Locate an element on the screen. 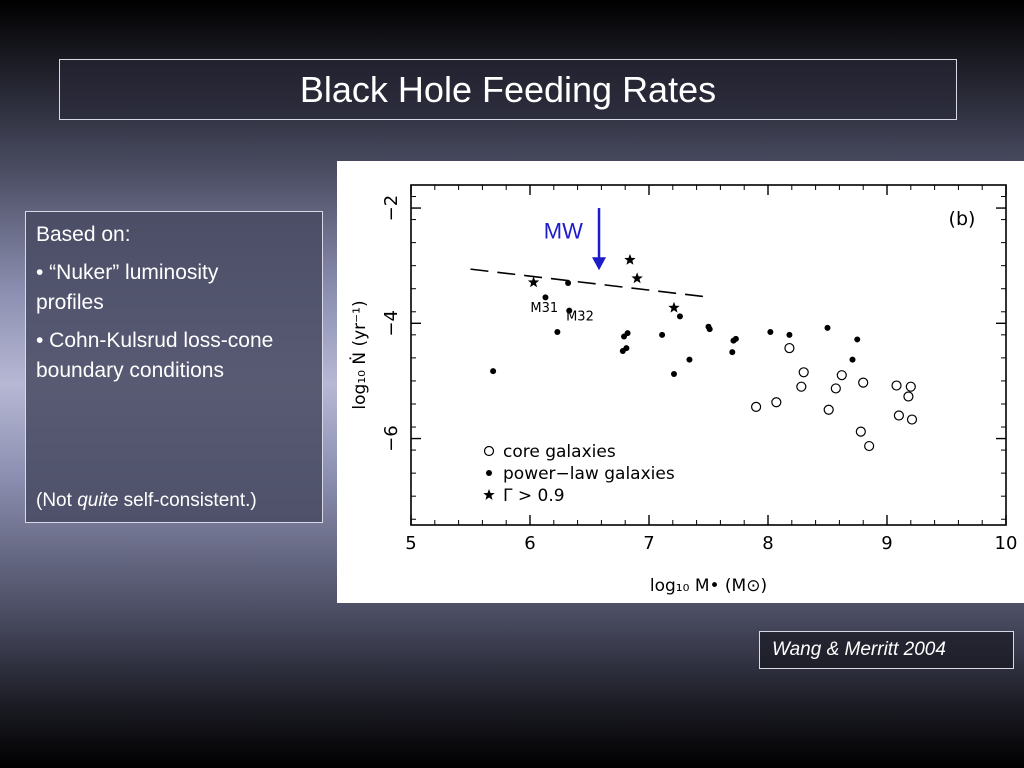  bullet-heading: Based on: is located at coordinates (83, 234).